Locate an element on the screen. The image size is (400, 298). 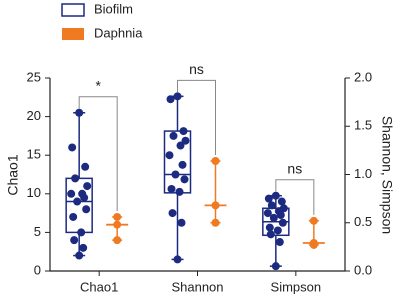
y-tick-label: 20 is located at coordinates (34, 115).